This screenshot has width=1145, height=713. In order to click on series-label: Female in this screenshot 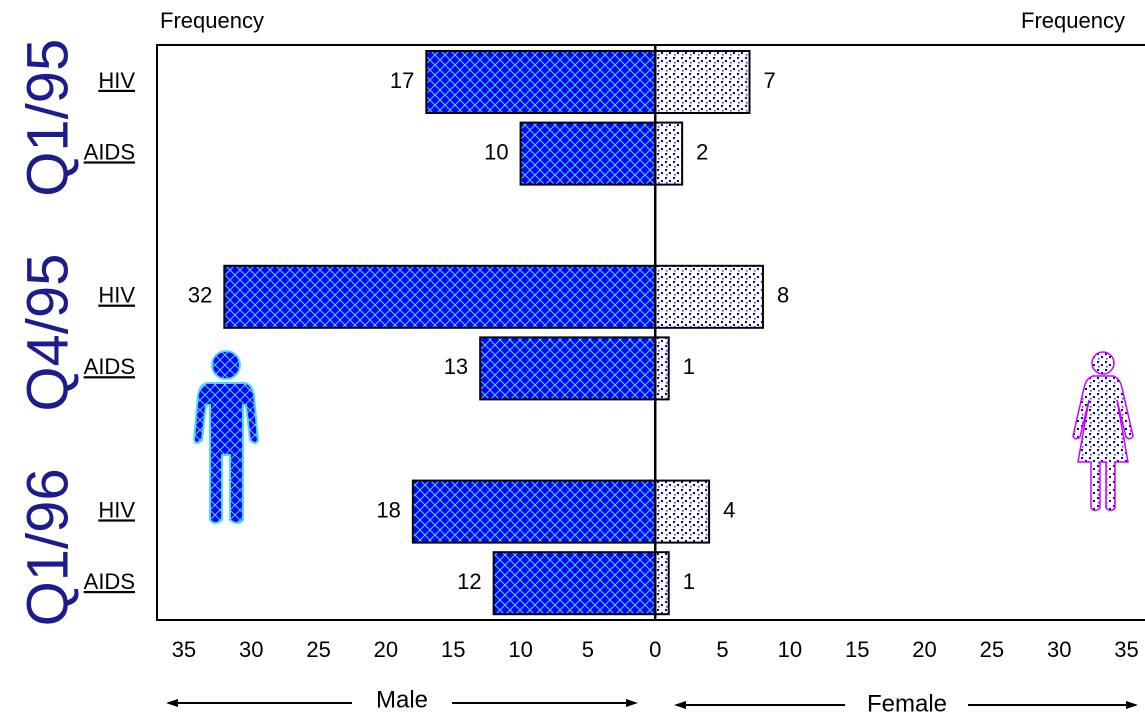, I will do `click(907, 701)`.